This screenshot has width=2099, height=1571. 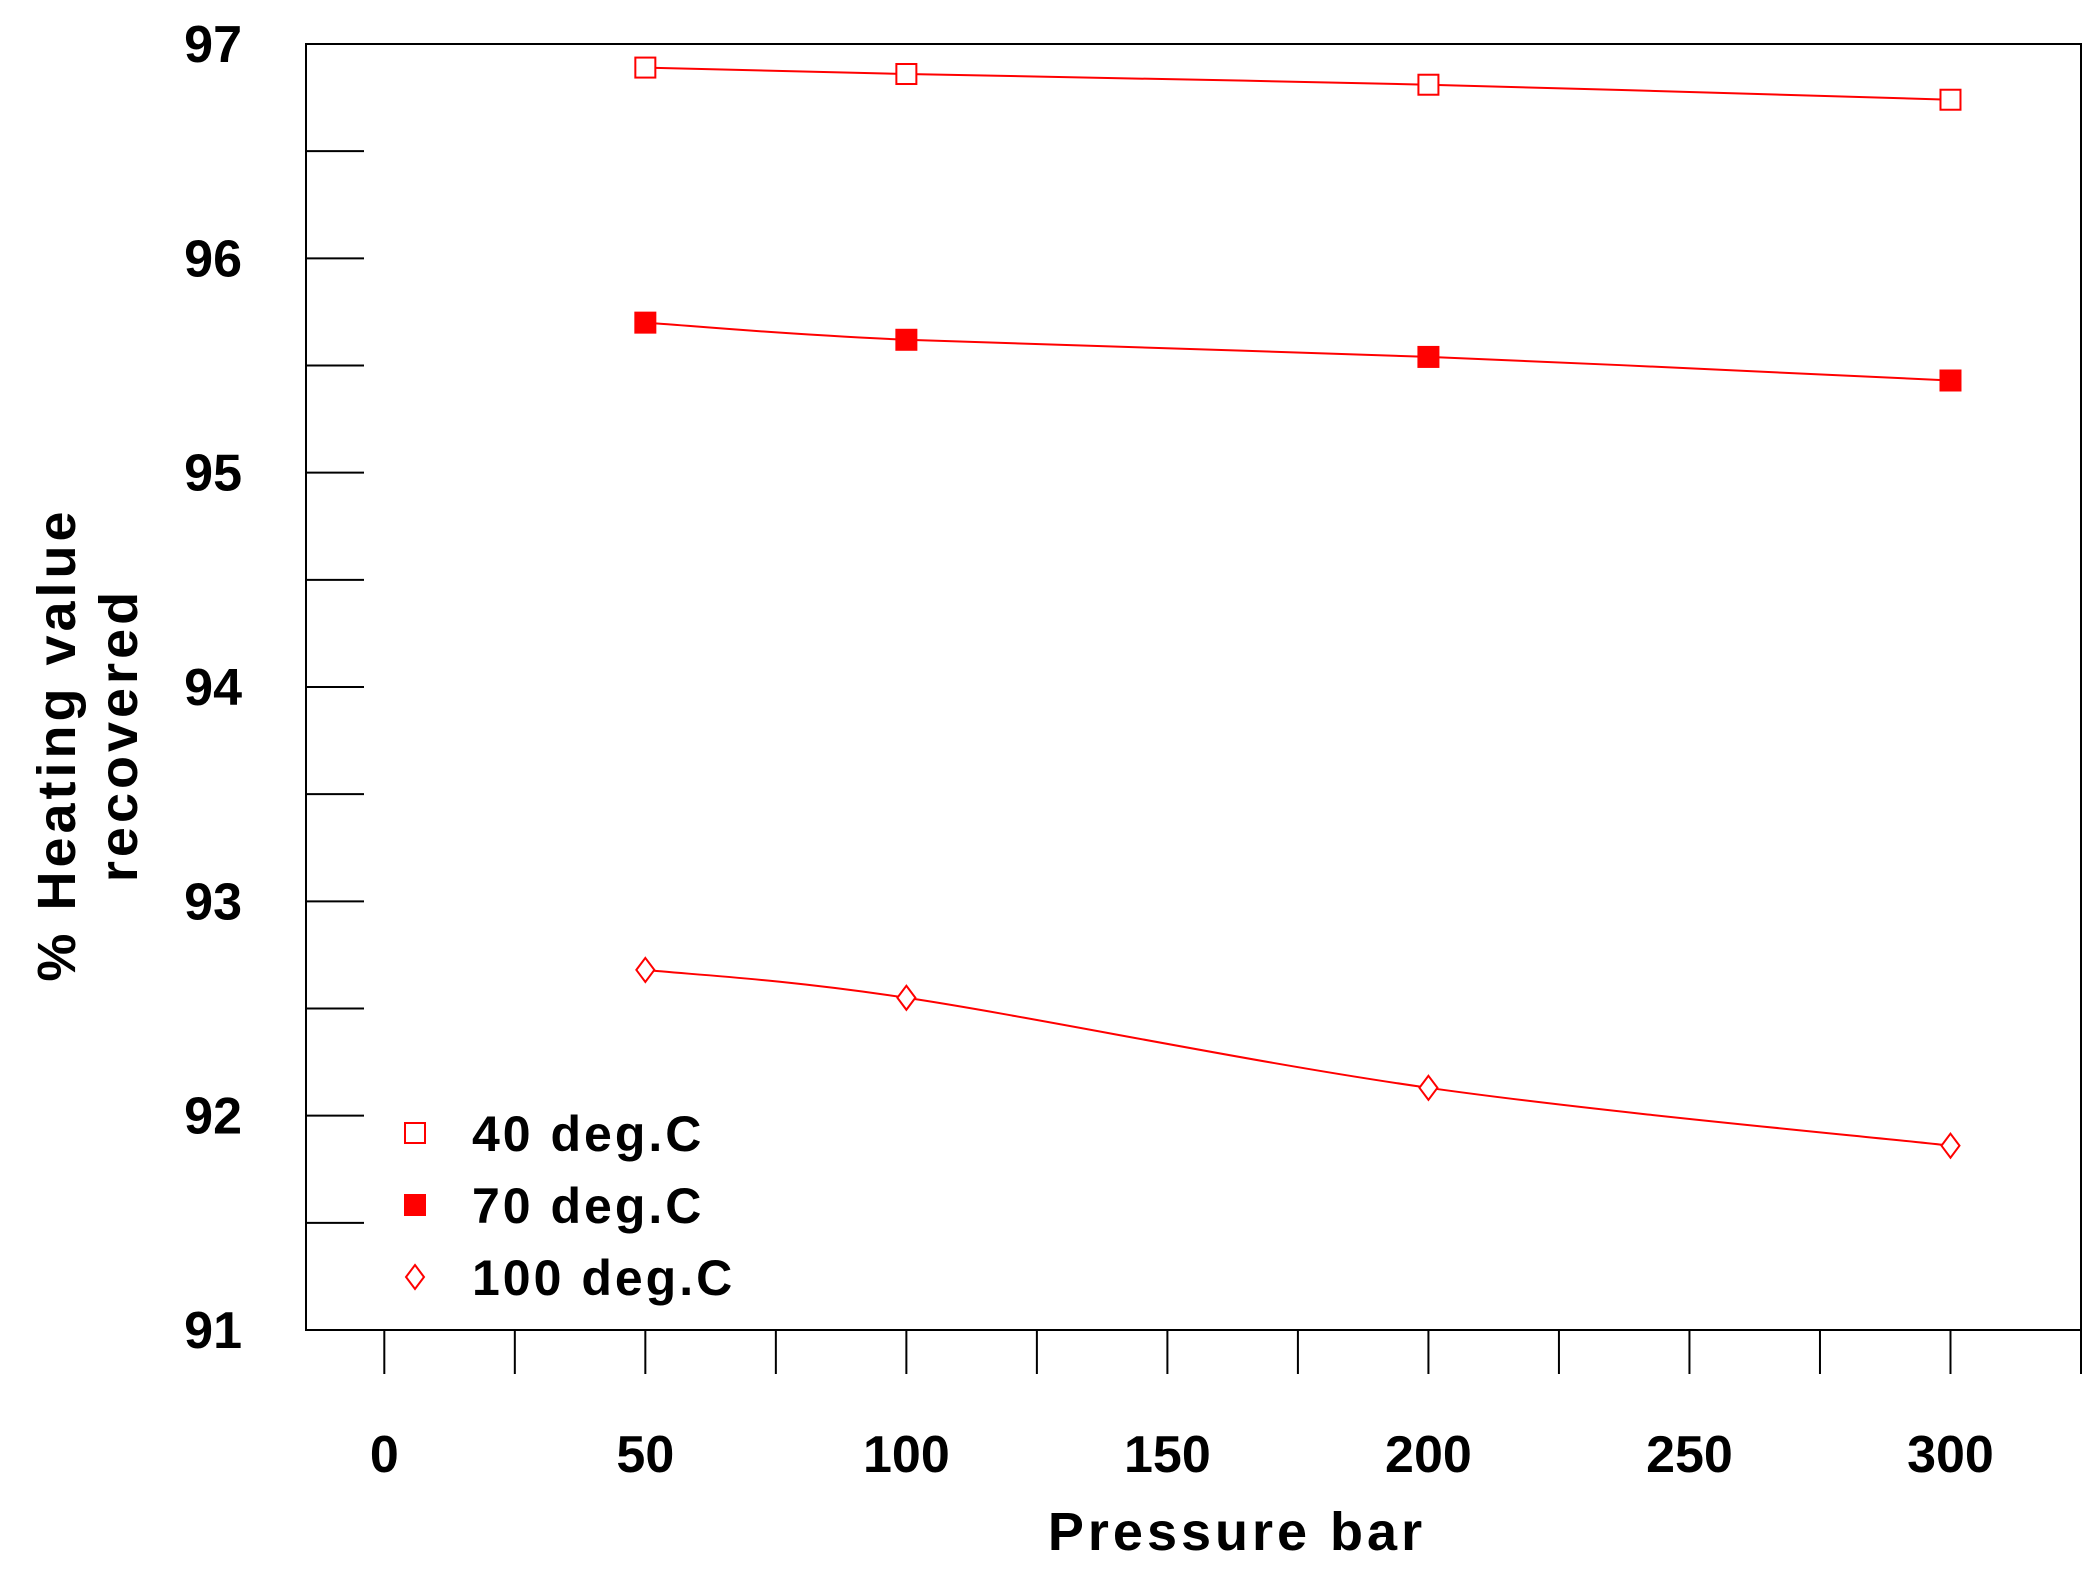 I want to click on x-tick-label: 150, so click(x=1167, y=1455).